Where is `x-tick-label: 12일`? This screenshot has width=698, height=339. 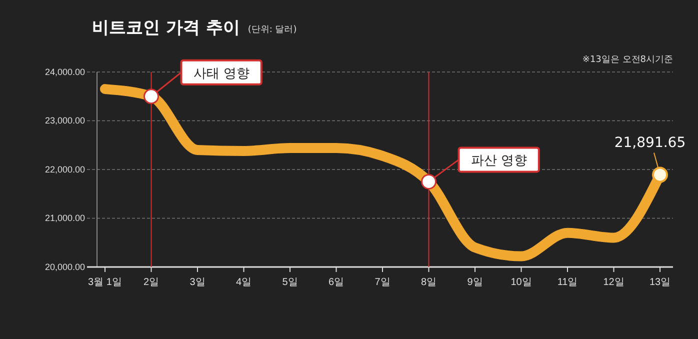 x-tick-label: 12일 is located at coordinates (613, 282).